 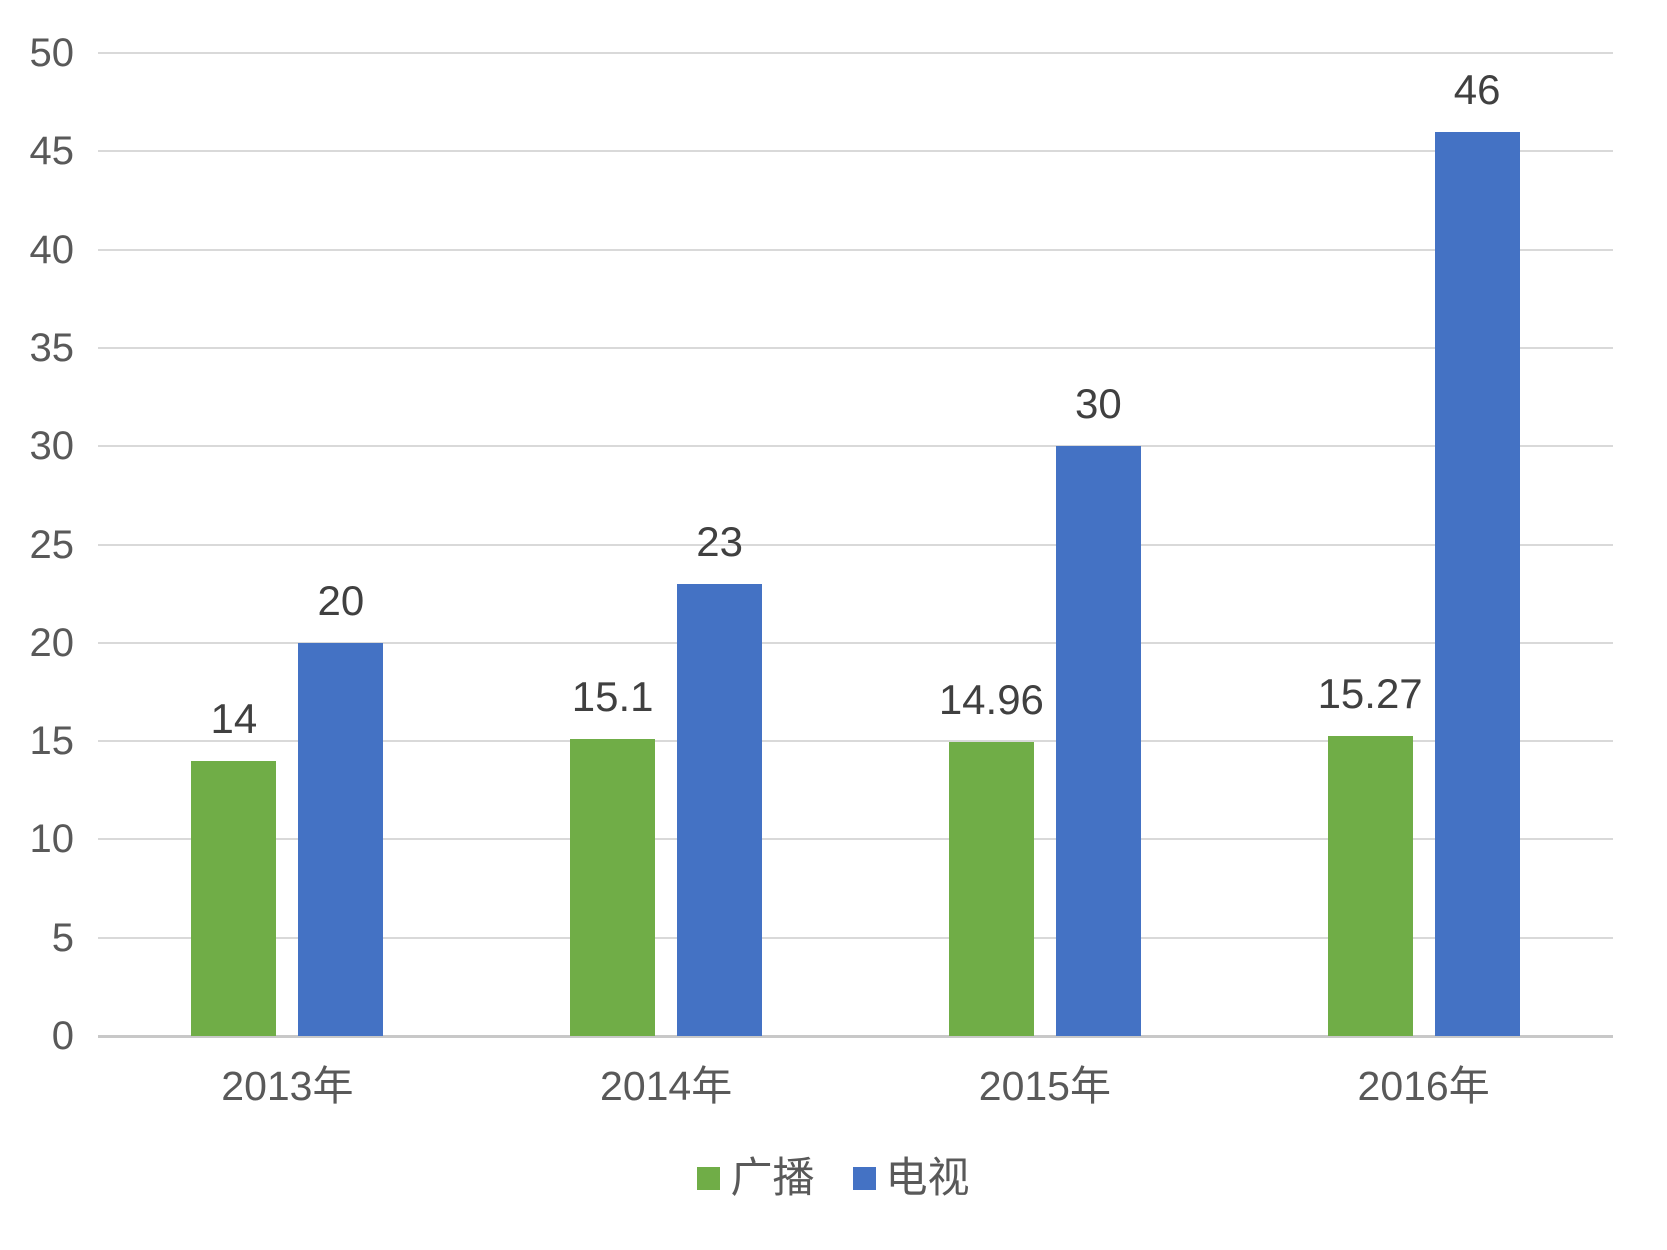 I want to click on x-tick-label: 2016年, so click(x=1423, y=1086).